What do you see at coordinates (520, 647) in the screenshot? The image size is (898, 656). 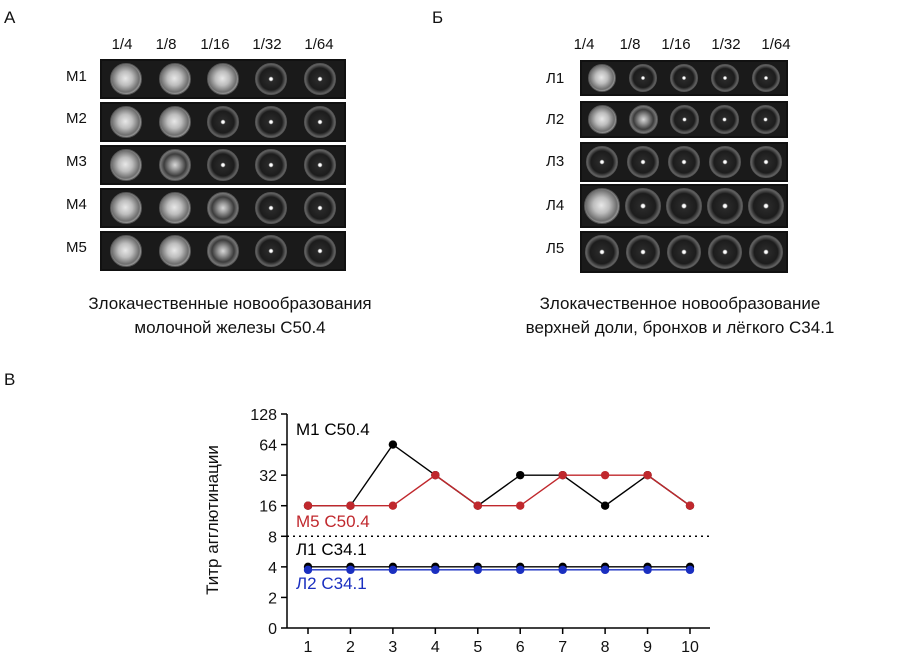 I see `x-tick-label: 6` at bounding box center [520, 647].